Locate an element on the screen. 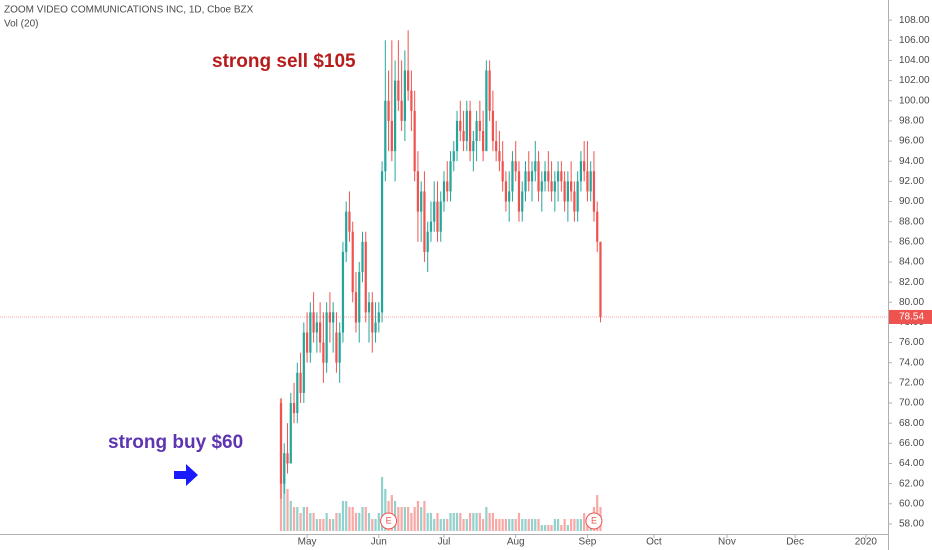  x-tick-label: Sep is located at coordinates (588, 542).